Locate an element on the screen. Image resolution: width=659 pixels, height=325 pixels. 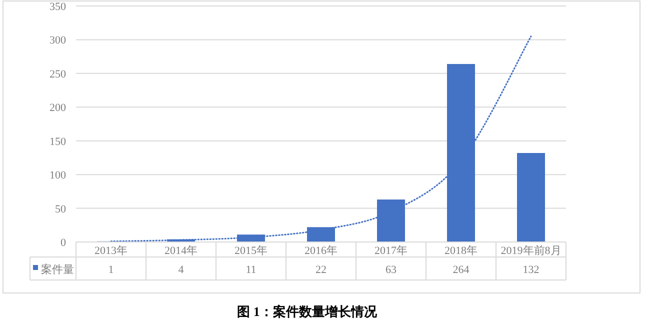
data-label: 22 is located at coordinates (321, 270).